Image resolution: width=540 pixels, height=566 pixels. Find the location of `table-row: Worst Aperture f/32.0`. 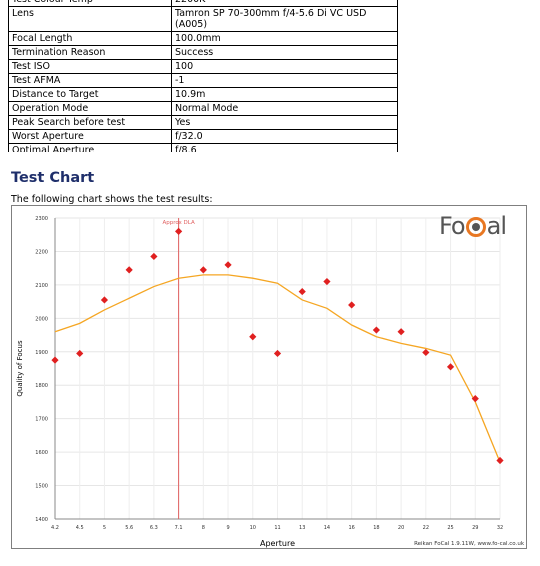

table-row: Worst Aperture f/32.0 is located at coordinates (203, 136).